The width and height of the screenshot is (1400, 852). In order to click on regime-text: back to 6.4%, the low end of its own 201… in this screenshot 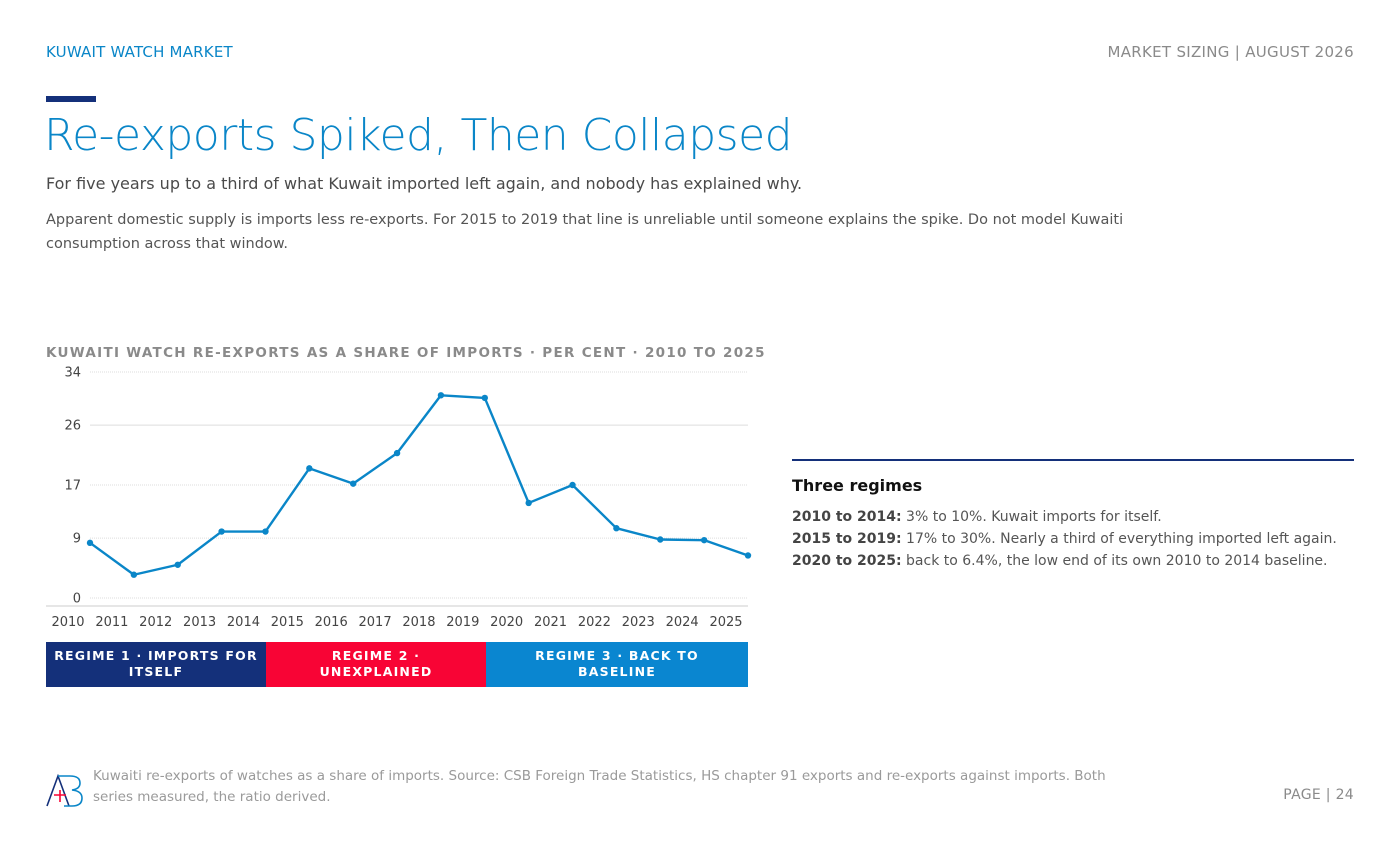, I will do `click(1114, 561)`.